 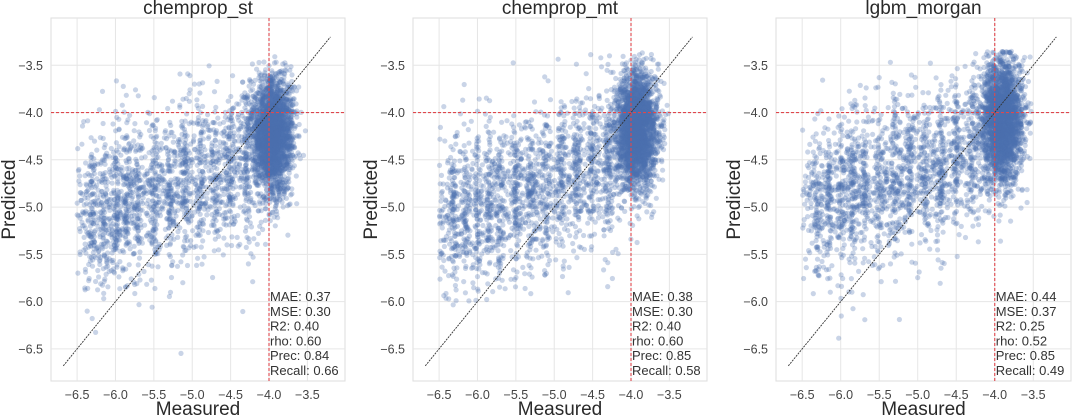 What do you see at coordinates (30, 208) in the screenshot?
I see `y-tick-label: −5.0` at bounding box center [30, 208].